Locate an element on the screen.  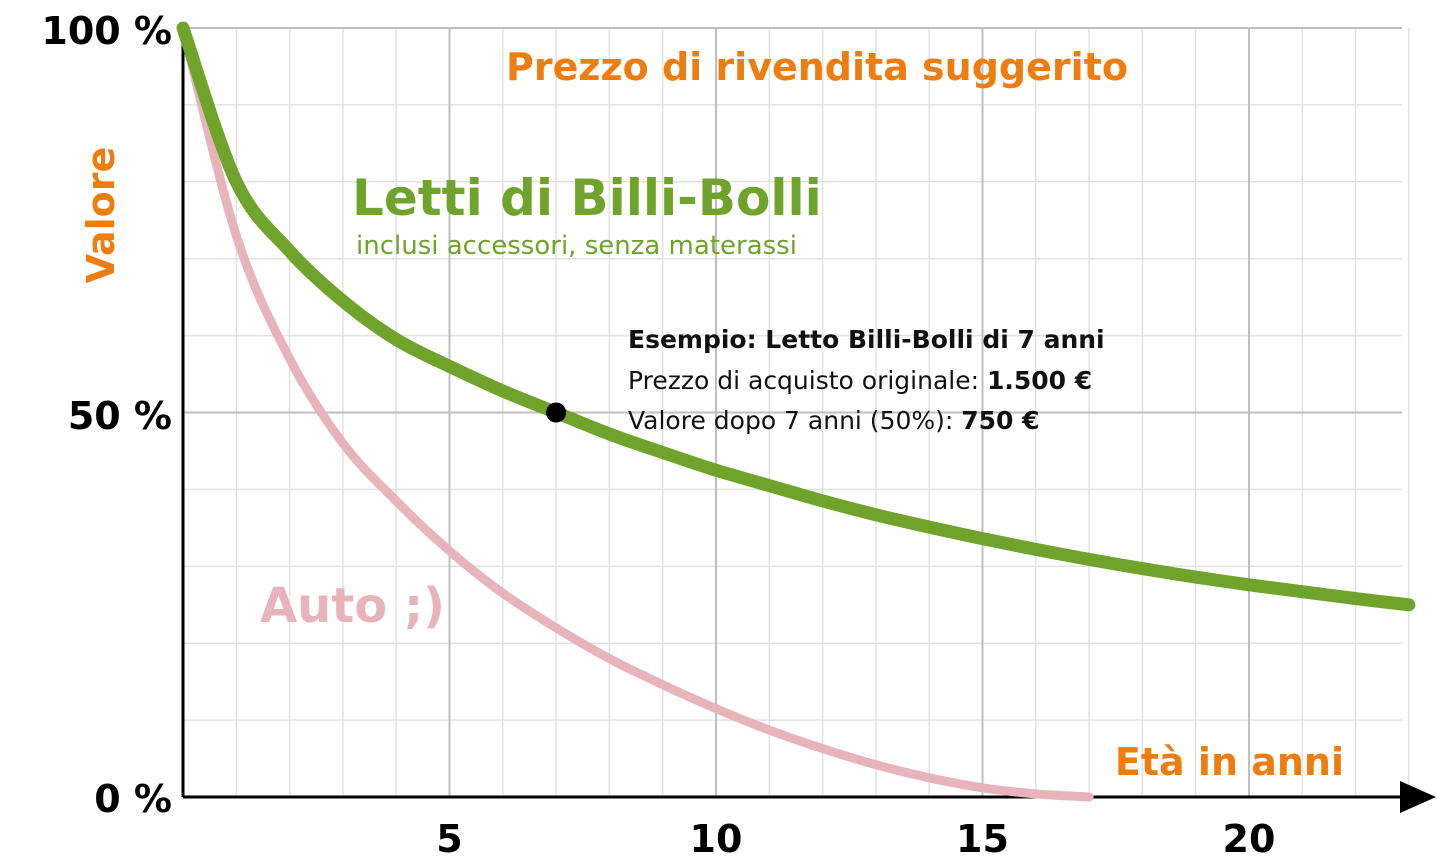
annotation-line-2-value: 750 € is located at coordinates (1000, 420).